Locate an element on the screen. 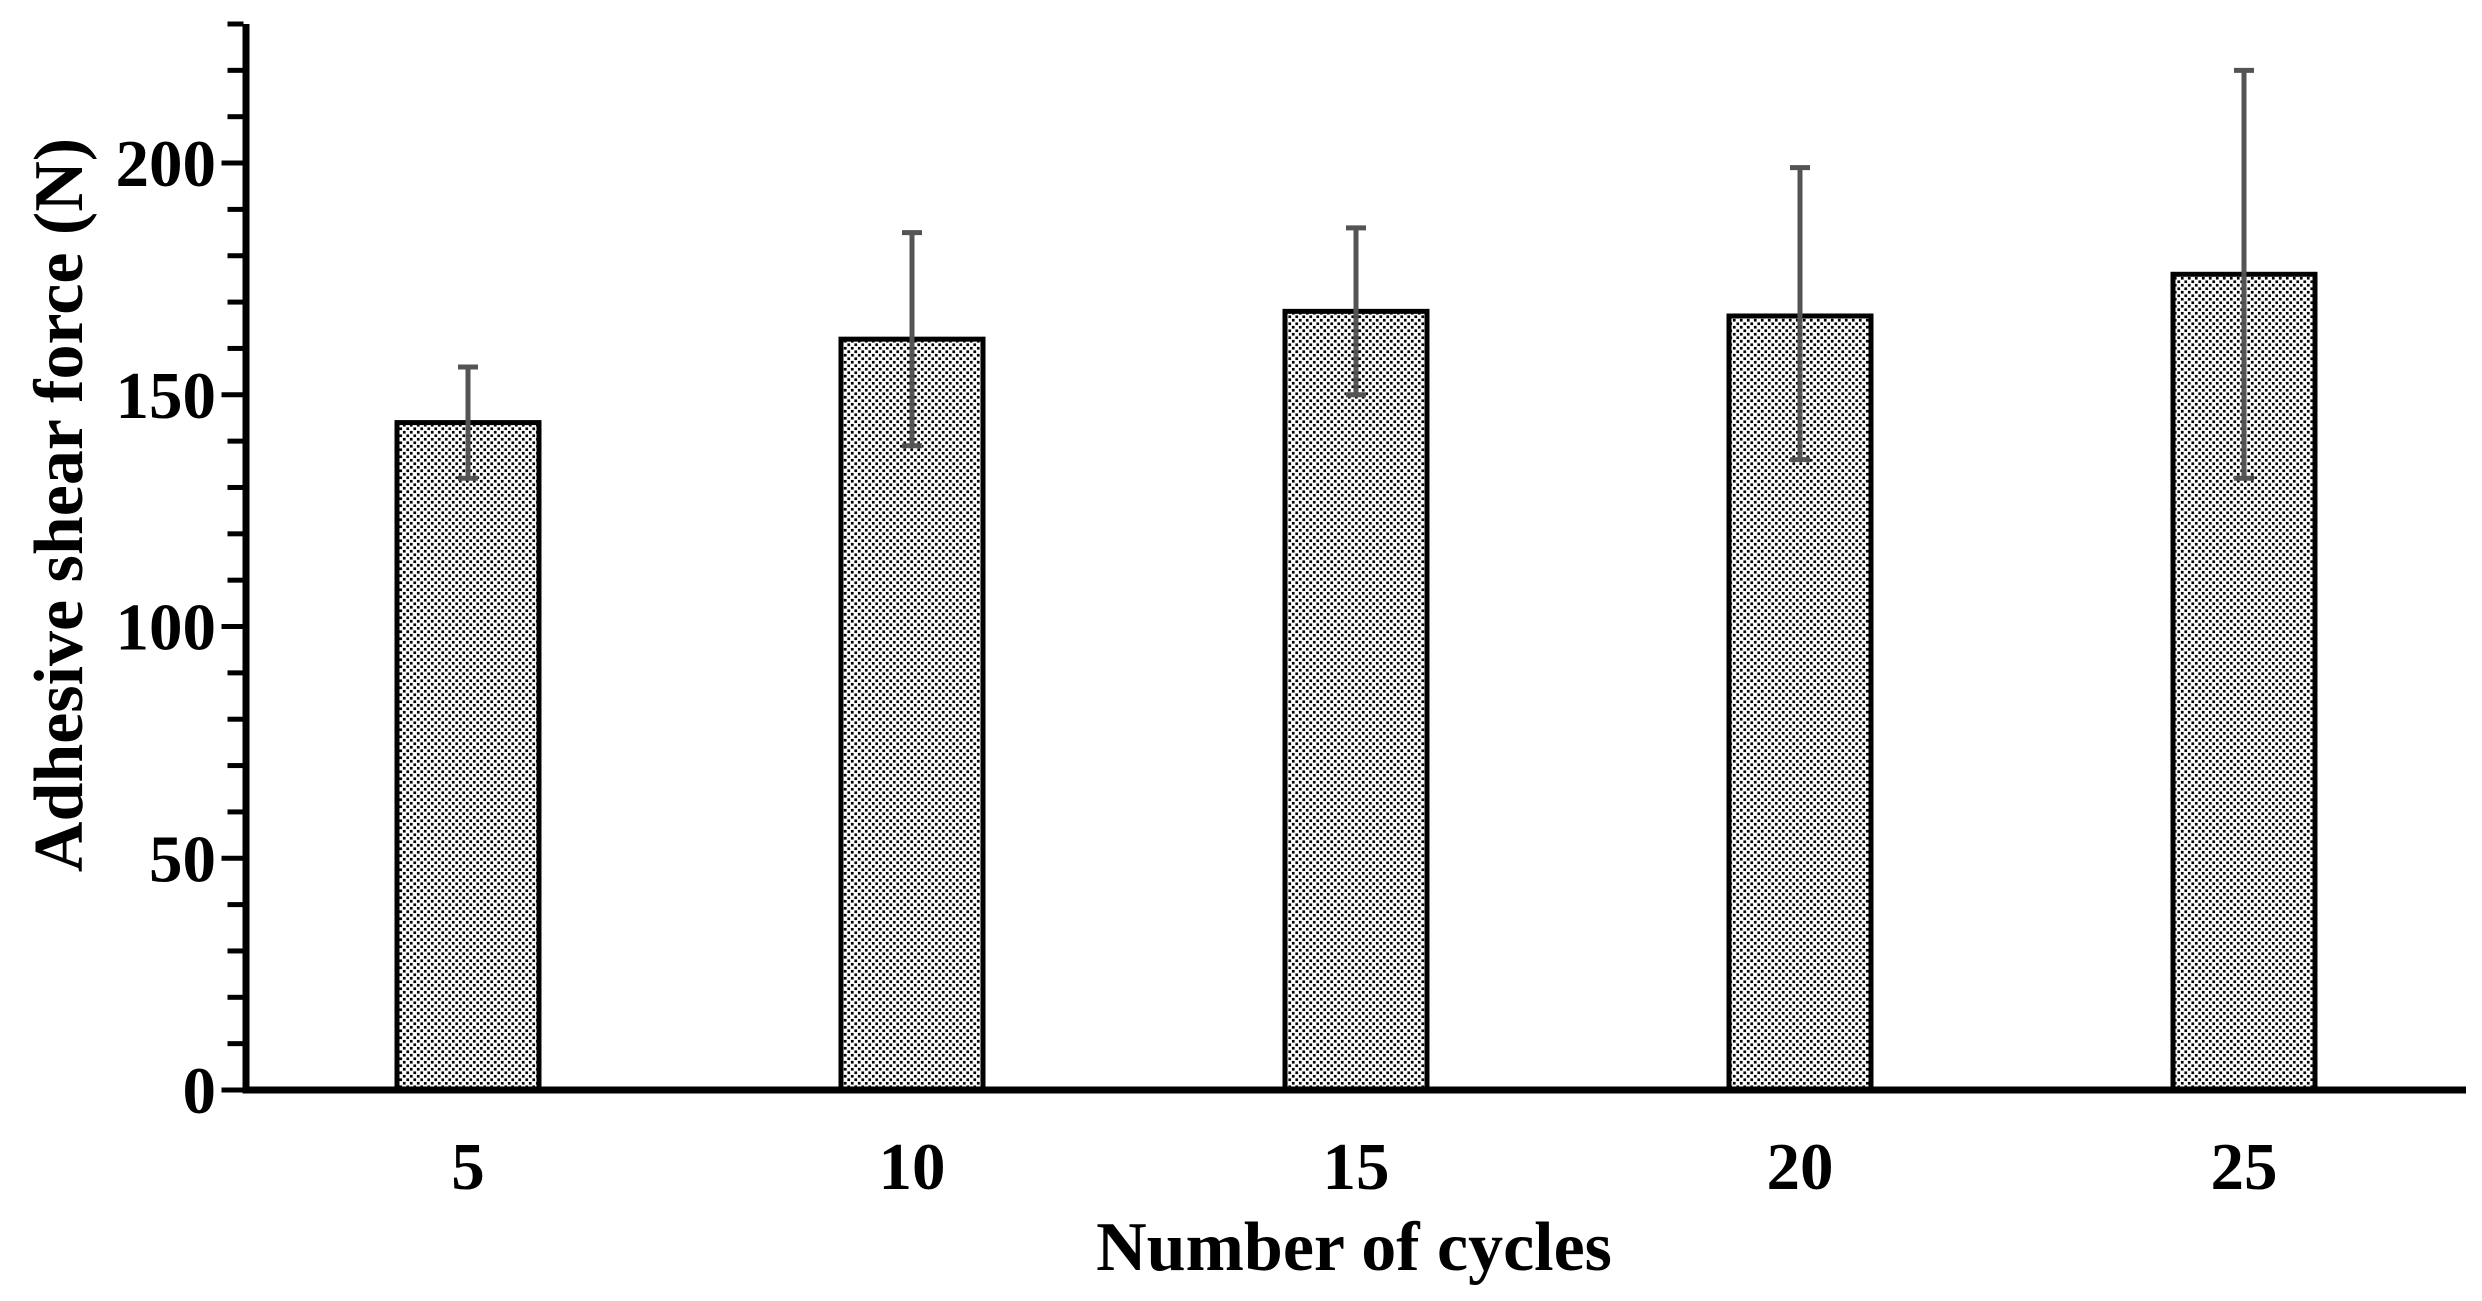  x-tick-label: 15 is located at coordinates (1356, 1167).